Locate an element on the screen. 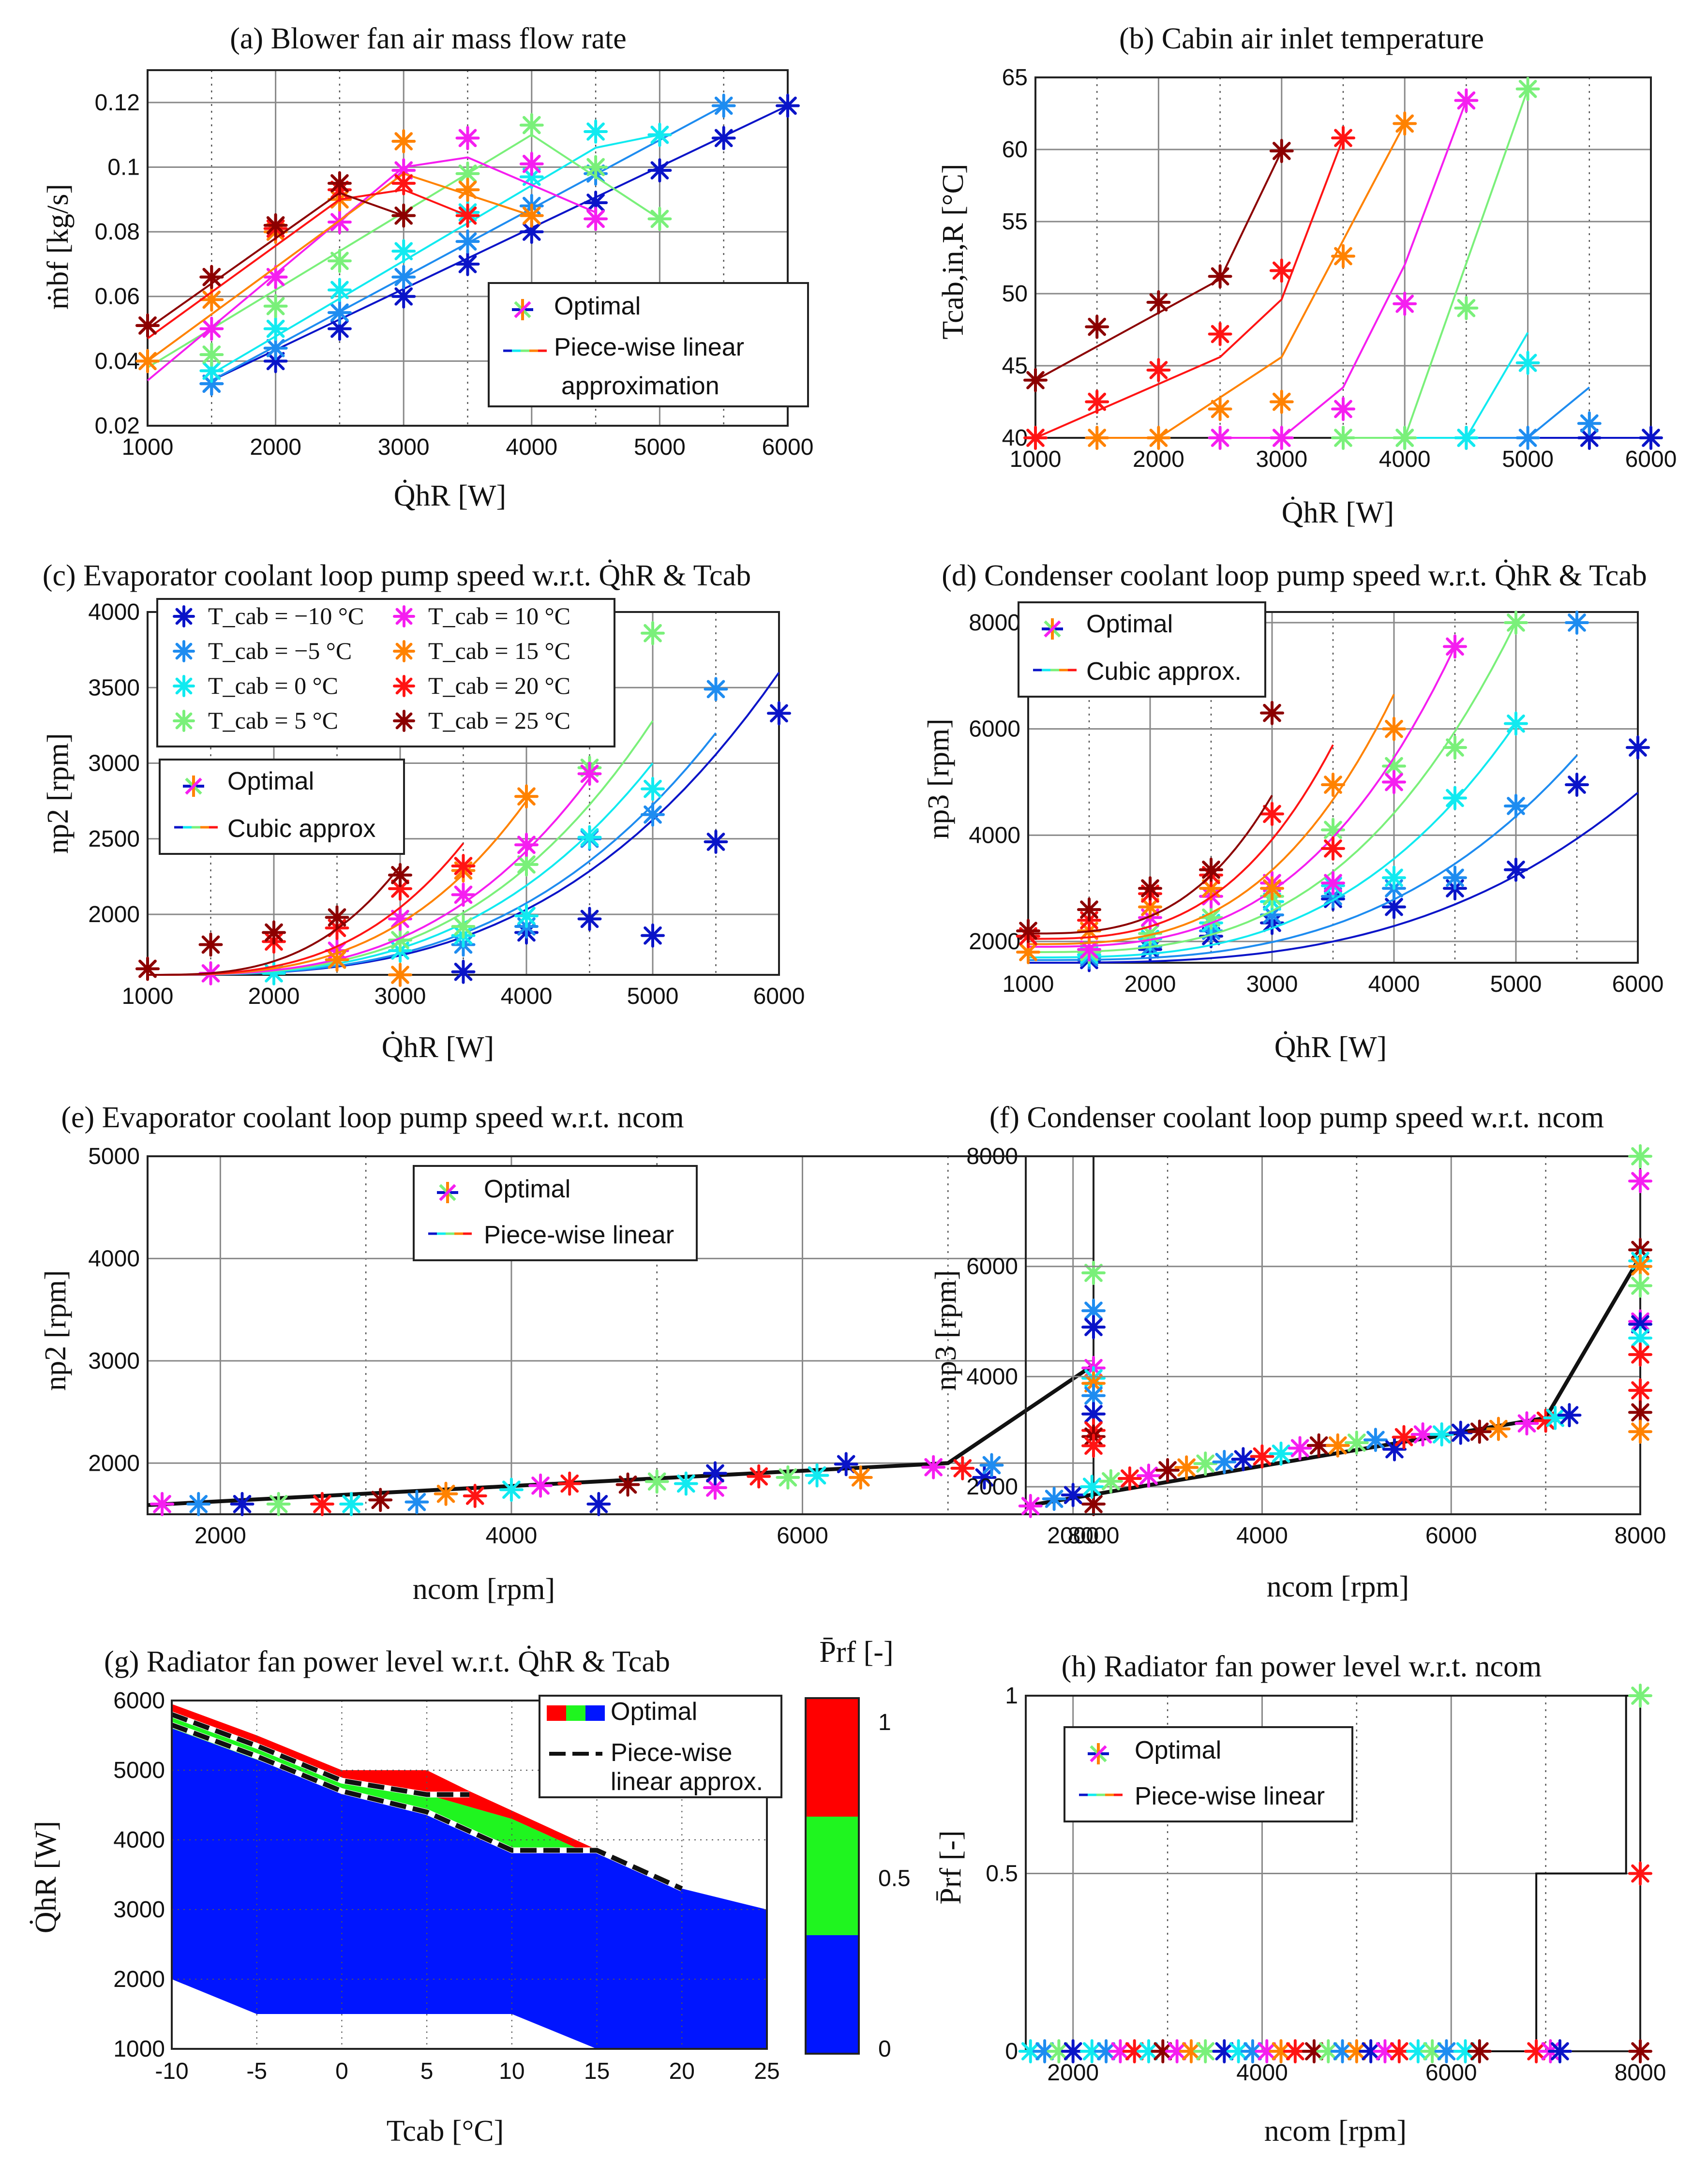  x-tick-label: 5000 is located at coordinates (660, 447).